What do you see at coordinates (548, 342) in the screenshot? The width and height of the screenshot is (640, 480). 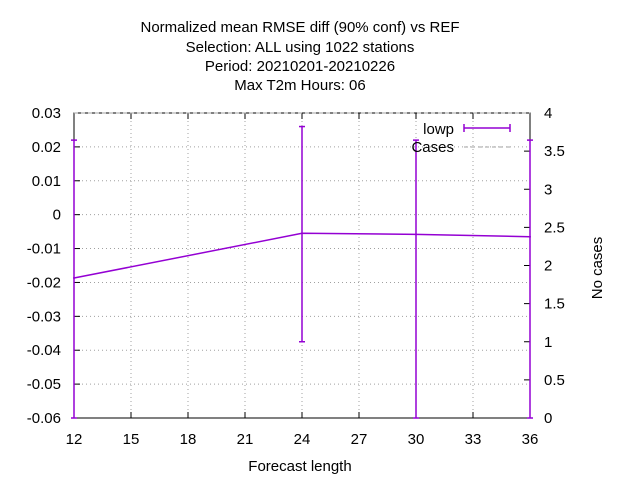 I see `y2-tick-label: 1` at bounding box center [548, 342].